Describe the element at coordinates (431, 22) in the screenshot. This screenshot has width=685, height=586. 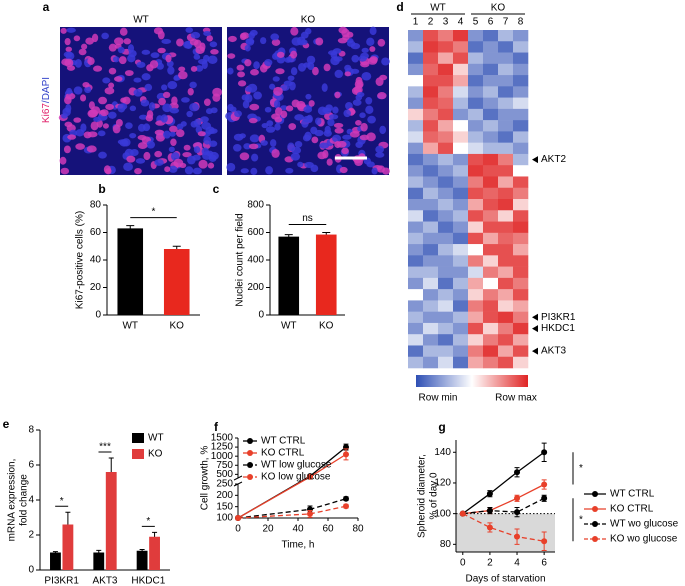
I see `column-label: 2` at that location.